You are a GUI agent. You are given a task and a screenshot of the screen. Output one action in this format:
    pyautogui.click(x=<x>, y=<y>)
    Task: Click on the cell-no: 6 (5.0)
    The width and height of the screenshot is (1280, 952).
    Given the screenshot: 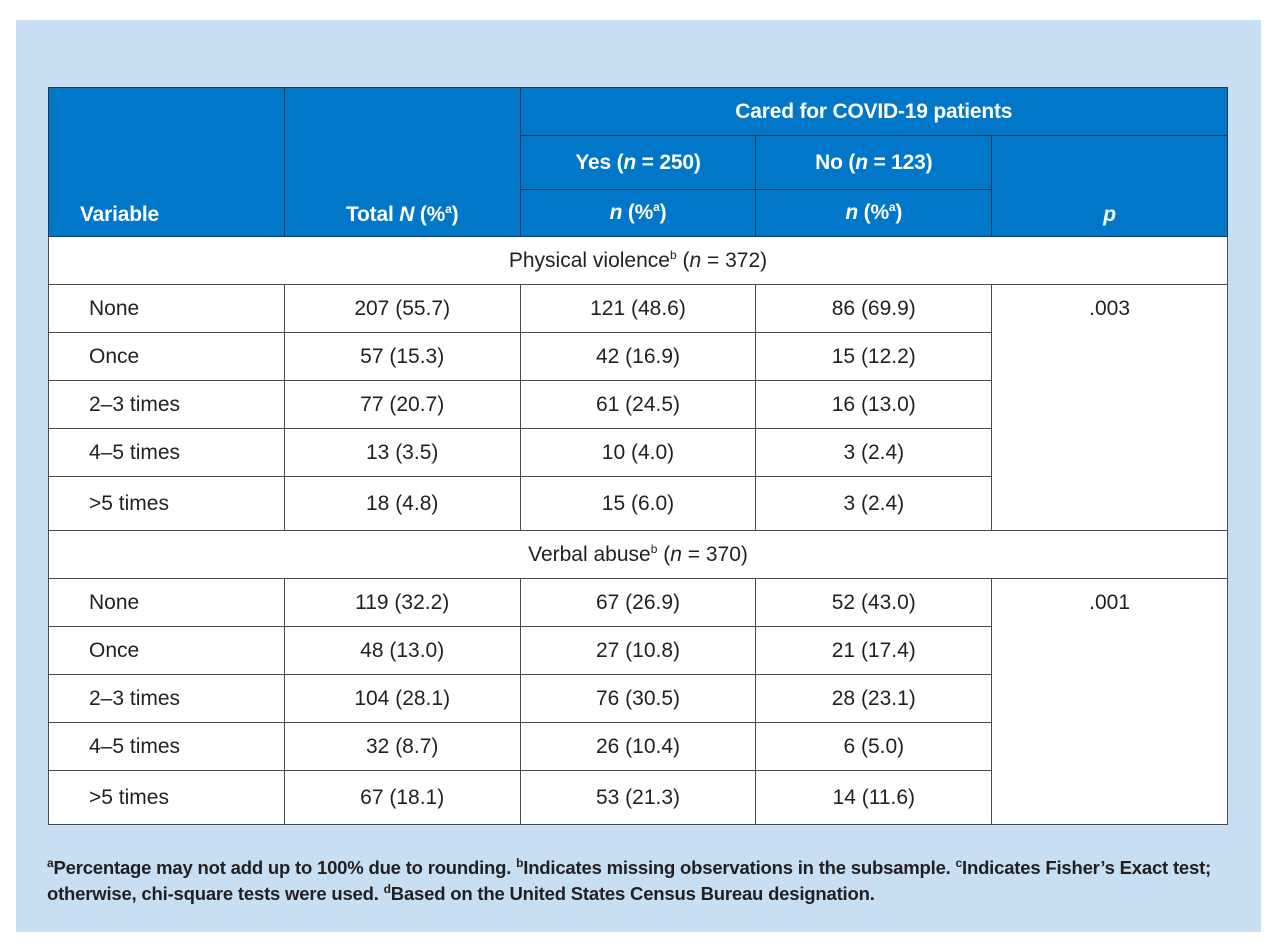 What is the action you would take?
    pyautogui.click(x=874, y=746)
    